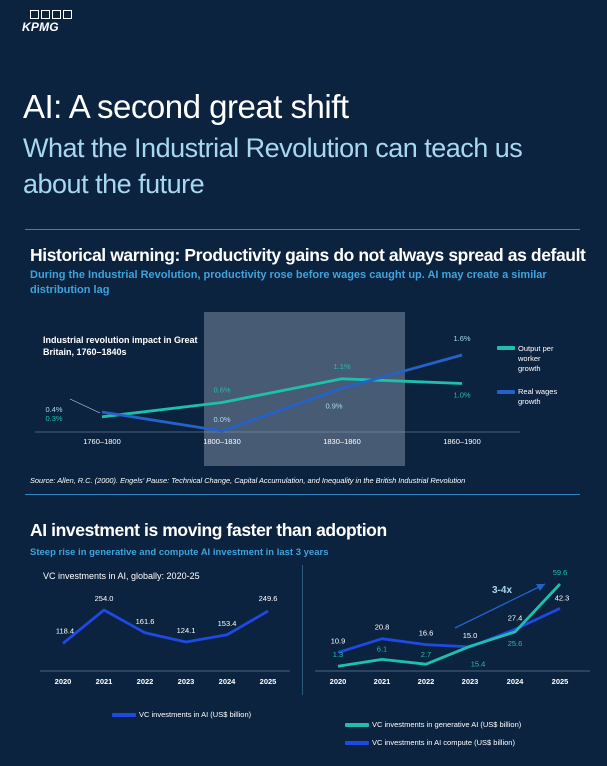 The width and height of the screenshot is (607, 766). Describe the element at coordinates (333, 405) in the screenshot. I see `data-label: 0.9%` at that location.